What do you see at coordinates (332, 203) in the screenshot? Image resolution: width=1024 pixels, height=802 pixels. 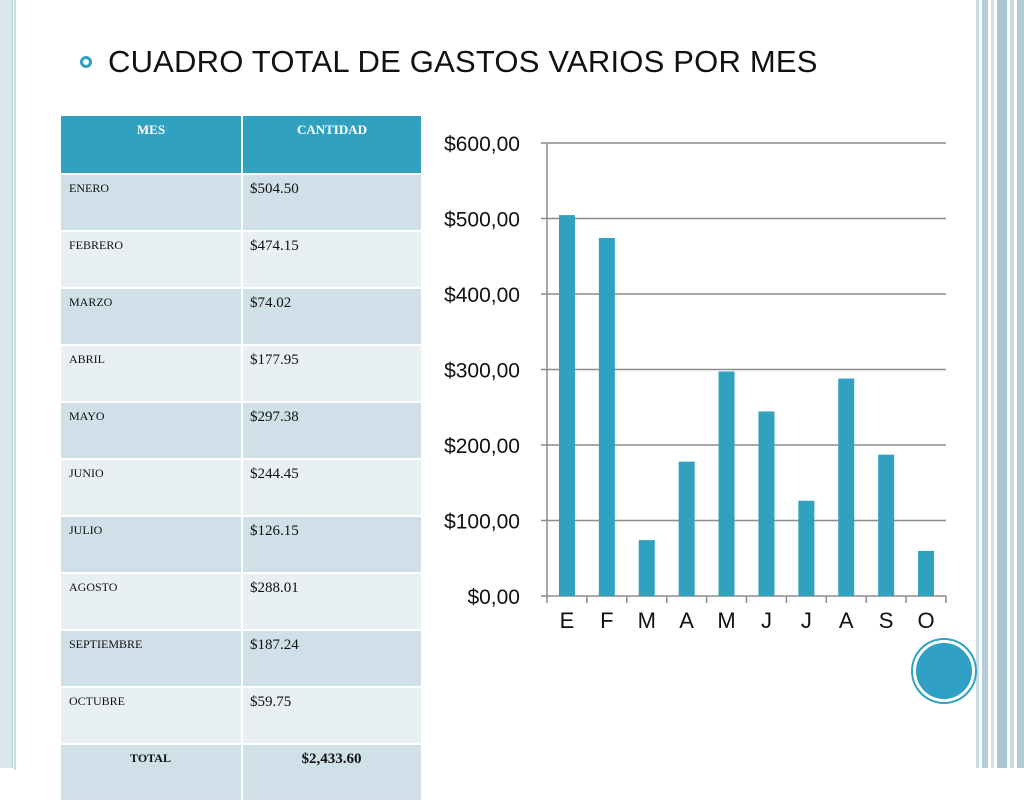 I see `amount-cell: $504.50` at bounding box center [332, 203].